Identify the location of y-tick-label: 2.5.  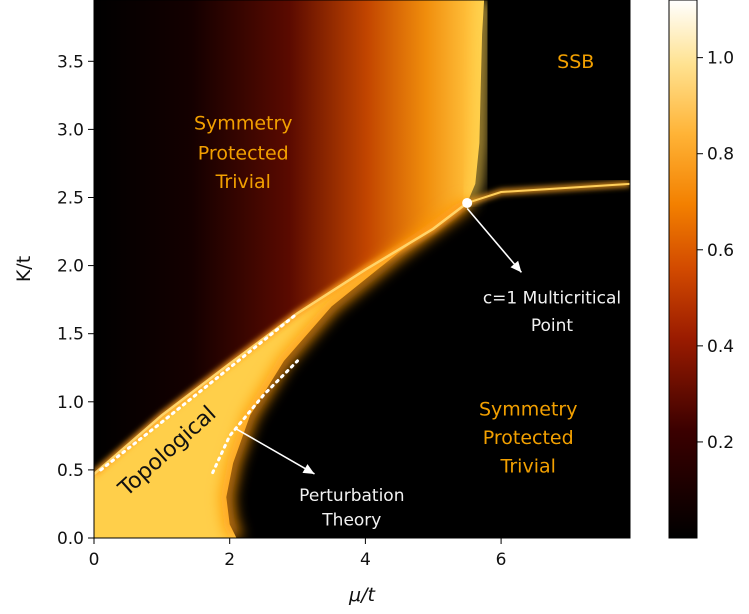
(70, 198).